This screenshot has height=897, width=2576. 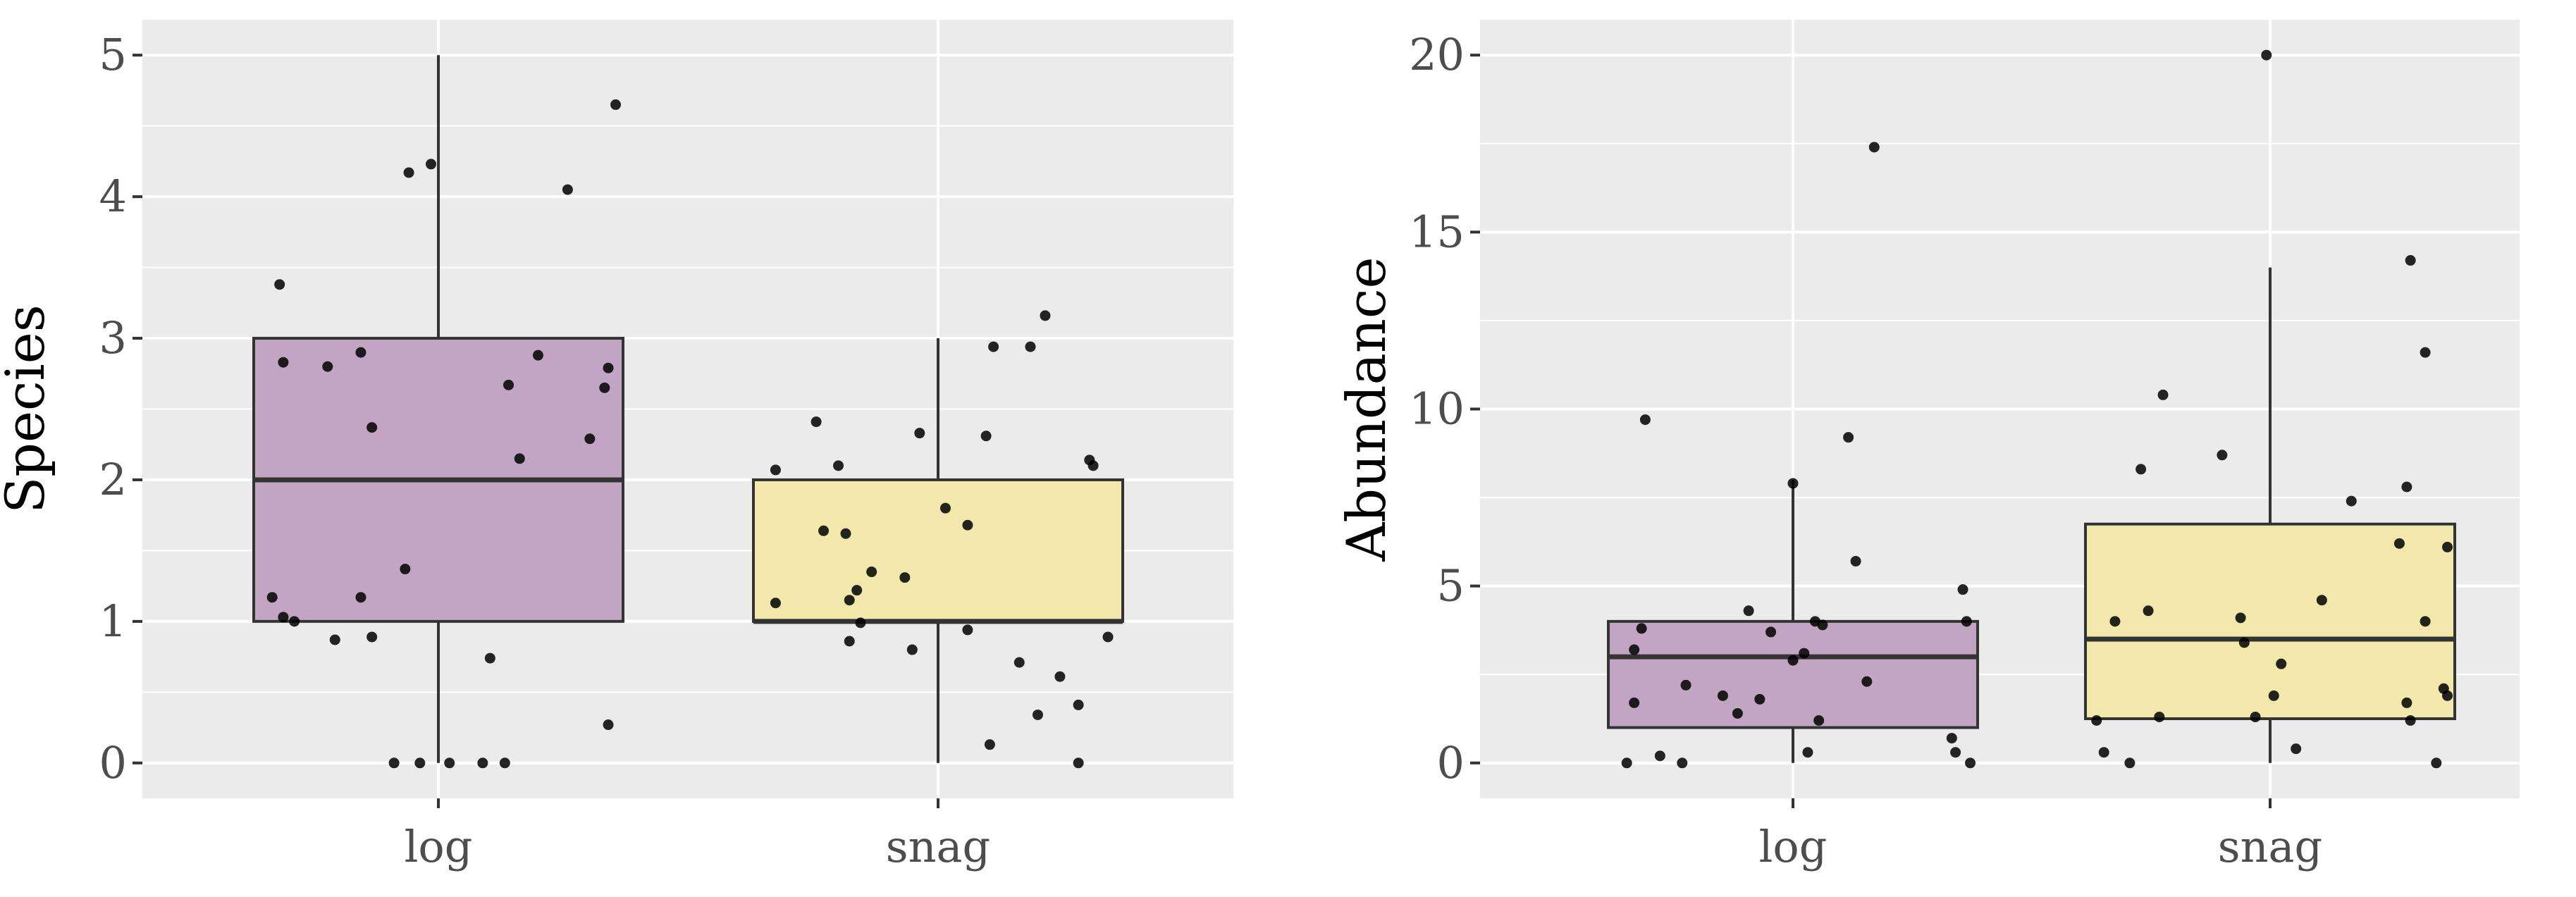 What do you see at coordinates (1437, 54) in the screenshot?
I see `abundance-y-tick-label: 20` at bounding box center [1437, 54].